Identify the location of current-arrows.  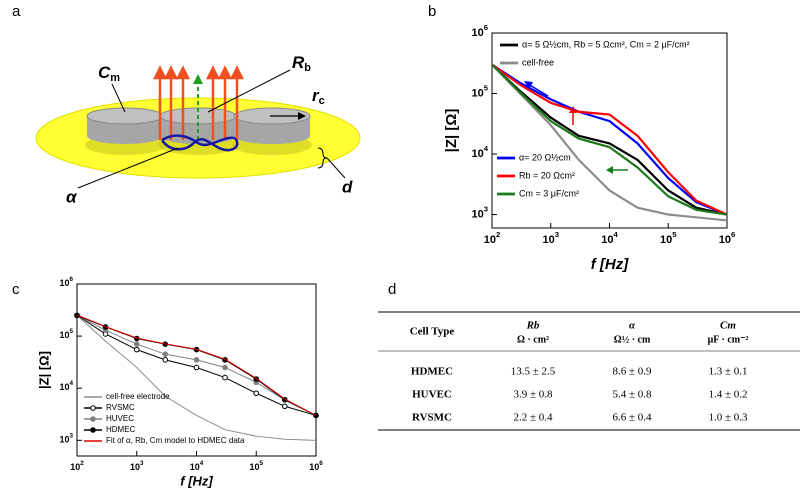
(198, 102).